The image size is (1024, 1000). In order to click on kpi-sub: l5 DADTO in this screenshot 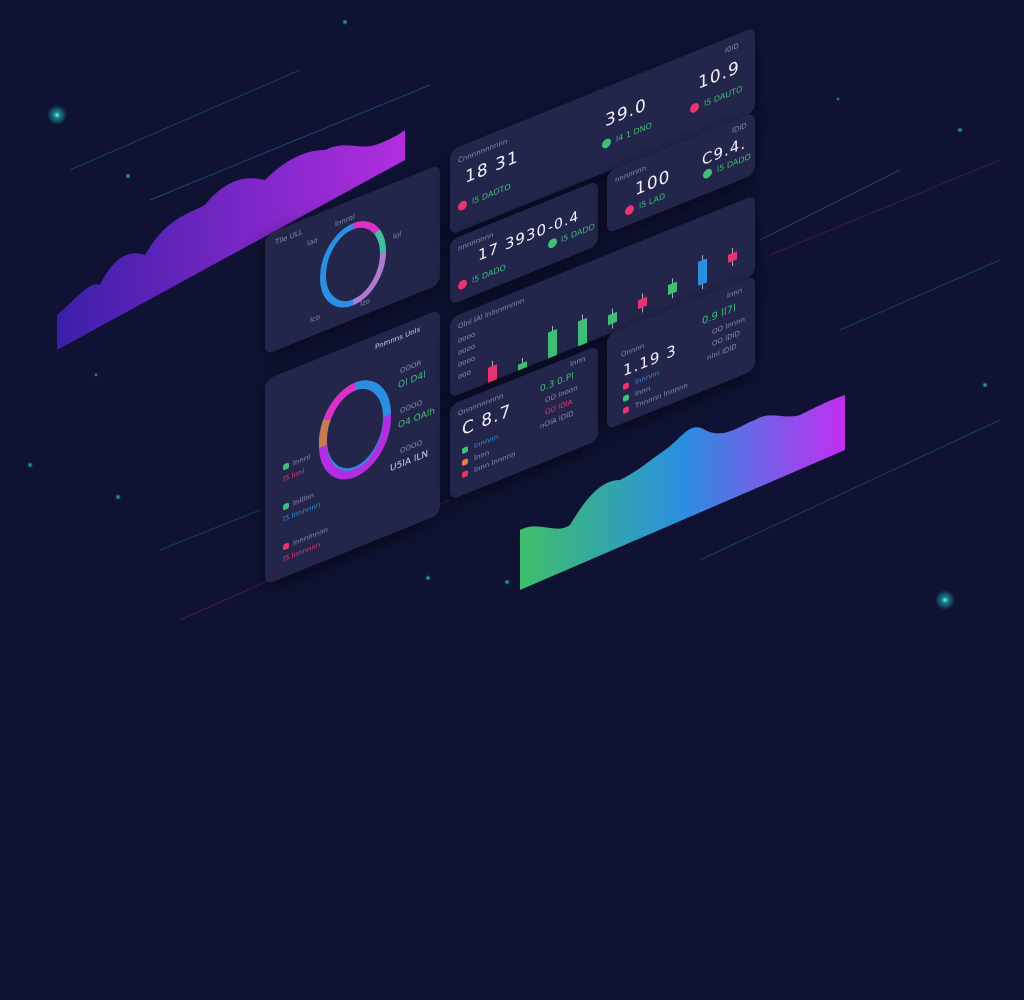, I will do `click(491, 194)`.